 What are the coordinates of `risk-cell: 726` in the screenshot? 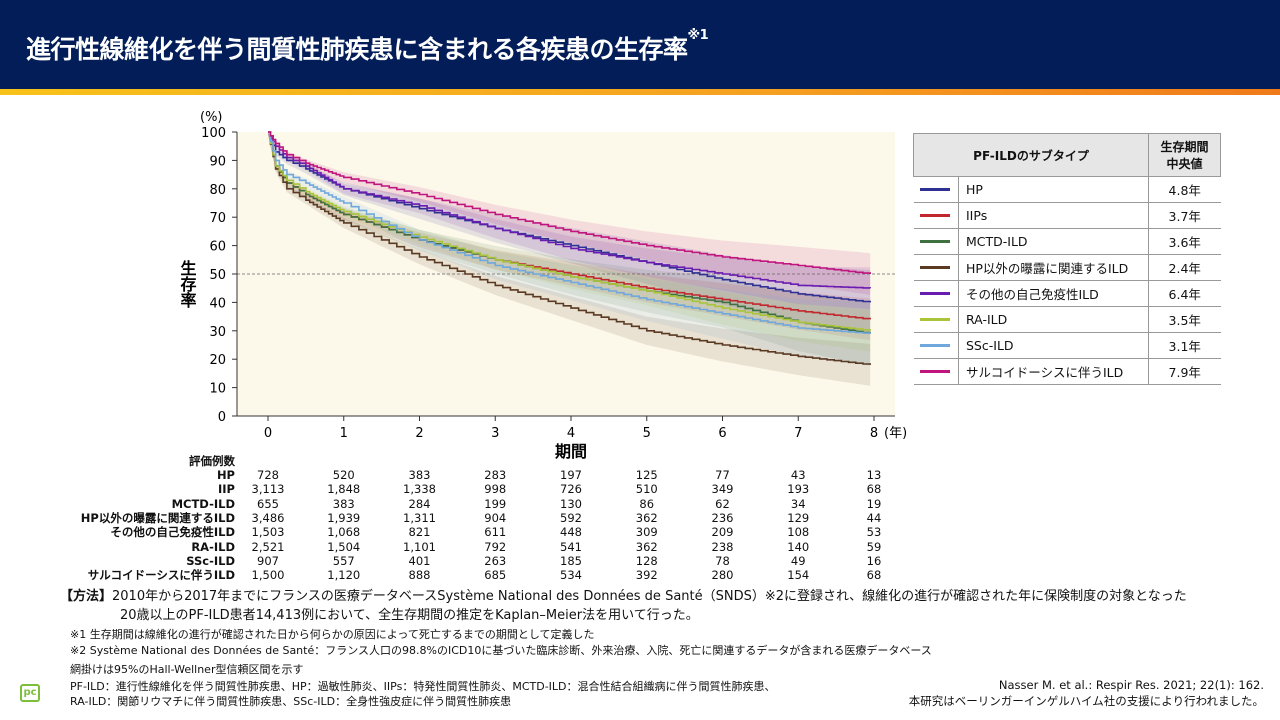 It's located at (571, 489).